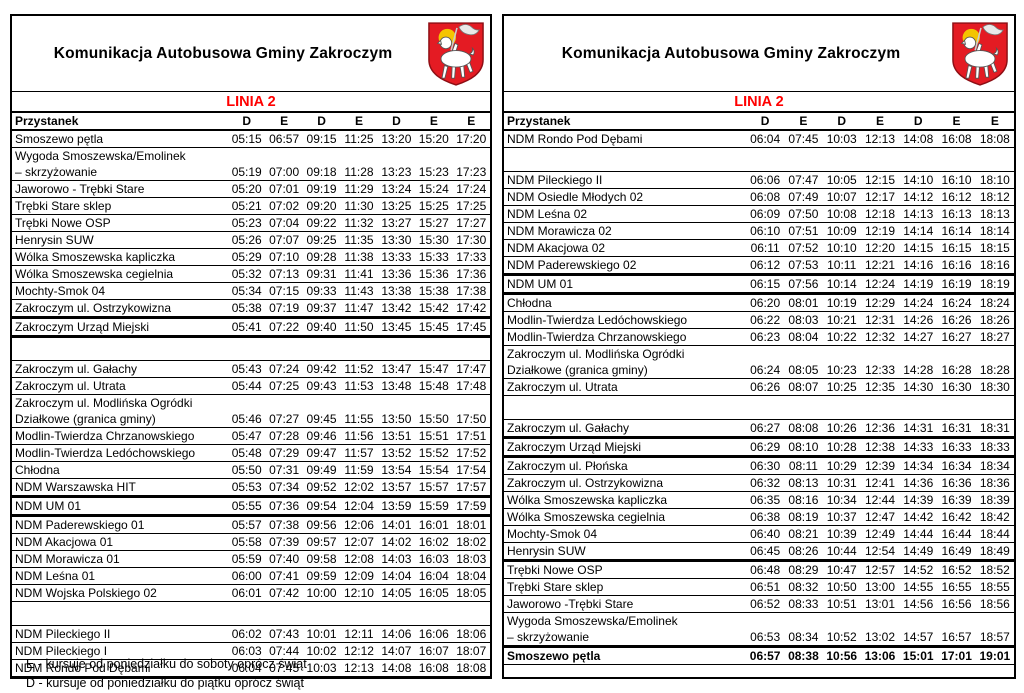  Describe the element at coordinates (359, 369) in the screenshot. I see `time-cell: 11:52` at that location.